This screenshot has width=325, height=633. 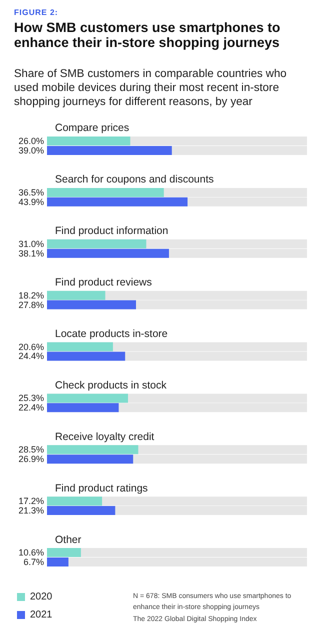 What do you see at coordinates (111, 231) in the screenshot?
I see `y-tick-label: Find product information` at bounding box center [111, 231].